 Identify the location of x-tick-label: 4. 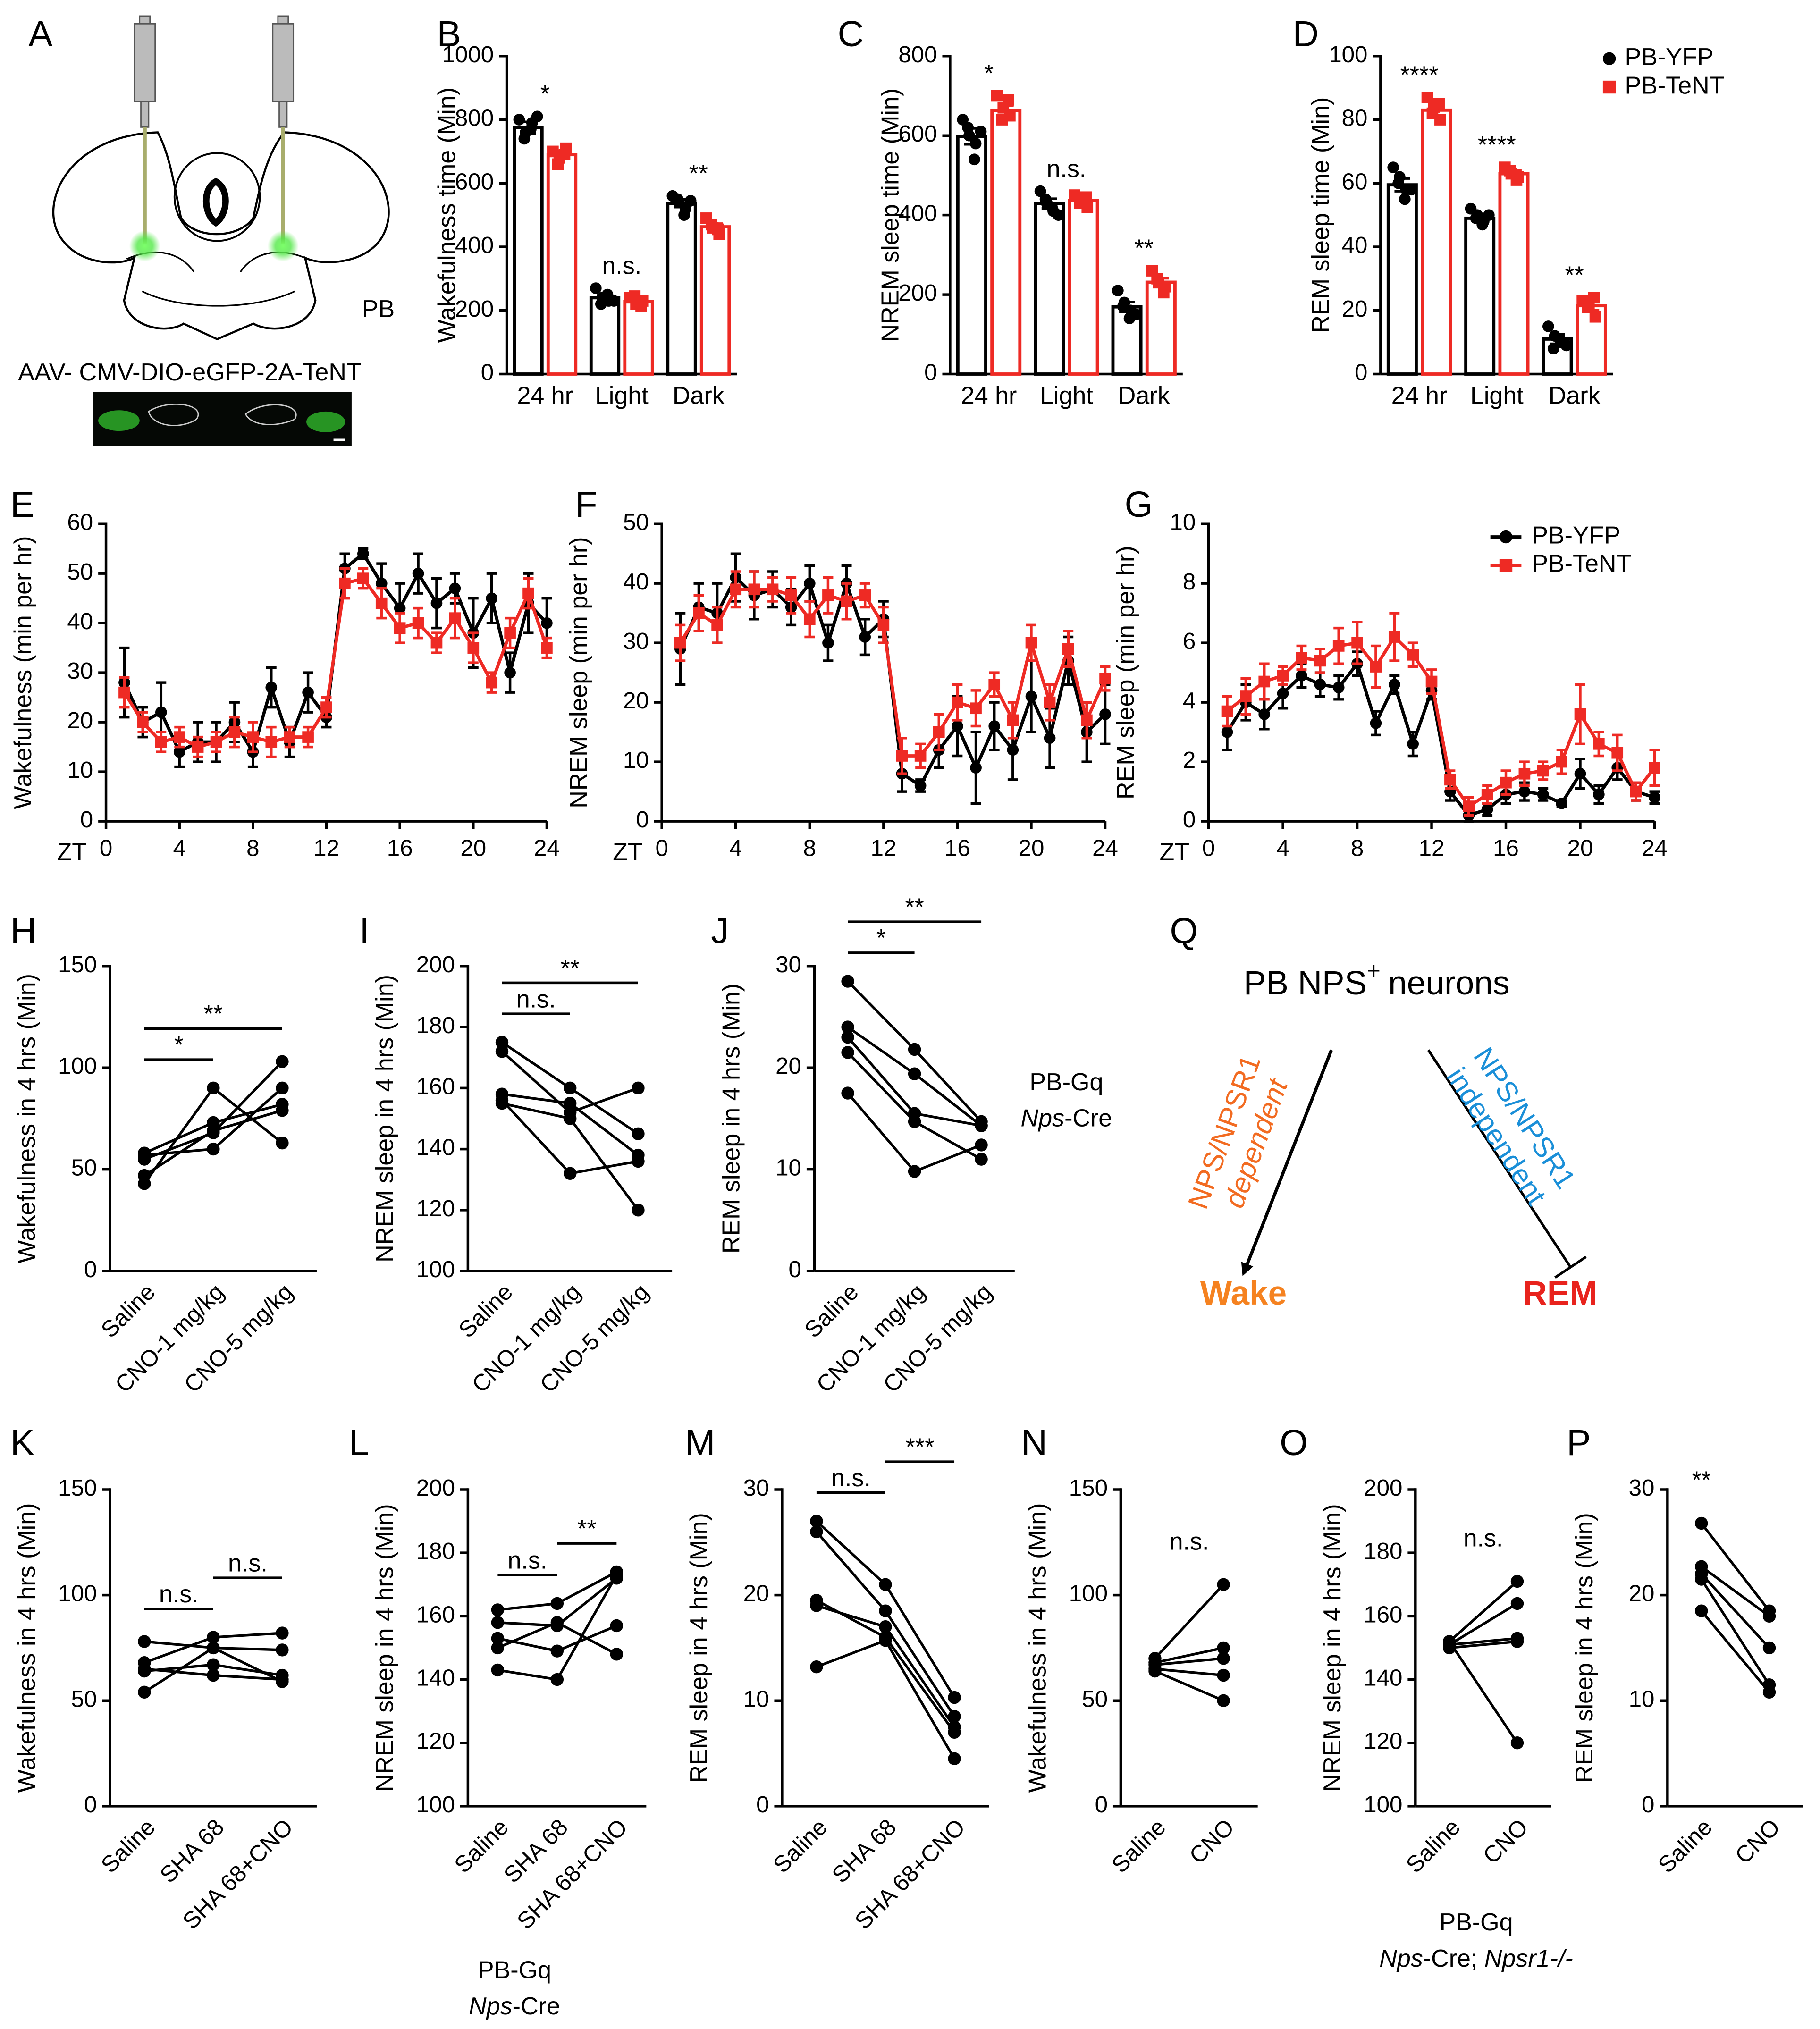
(179, 848).